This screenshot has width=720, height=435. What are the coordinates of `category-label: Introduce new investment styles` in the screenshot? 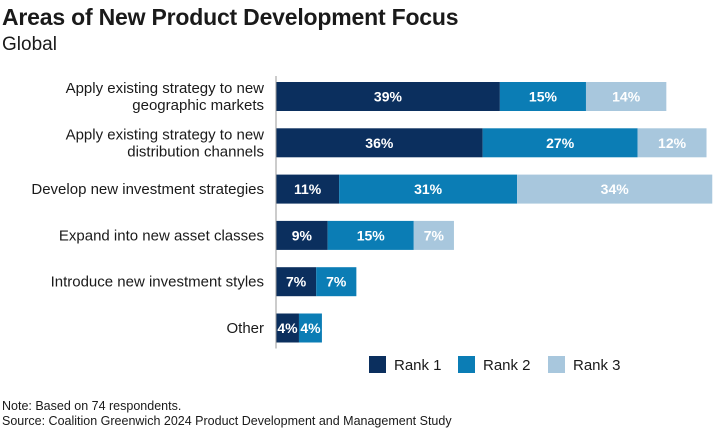 It's located at (157, 282).